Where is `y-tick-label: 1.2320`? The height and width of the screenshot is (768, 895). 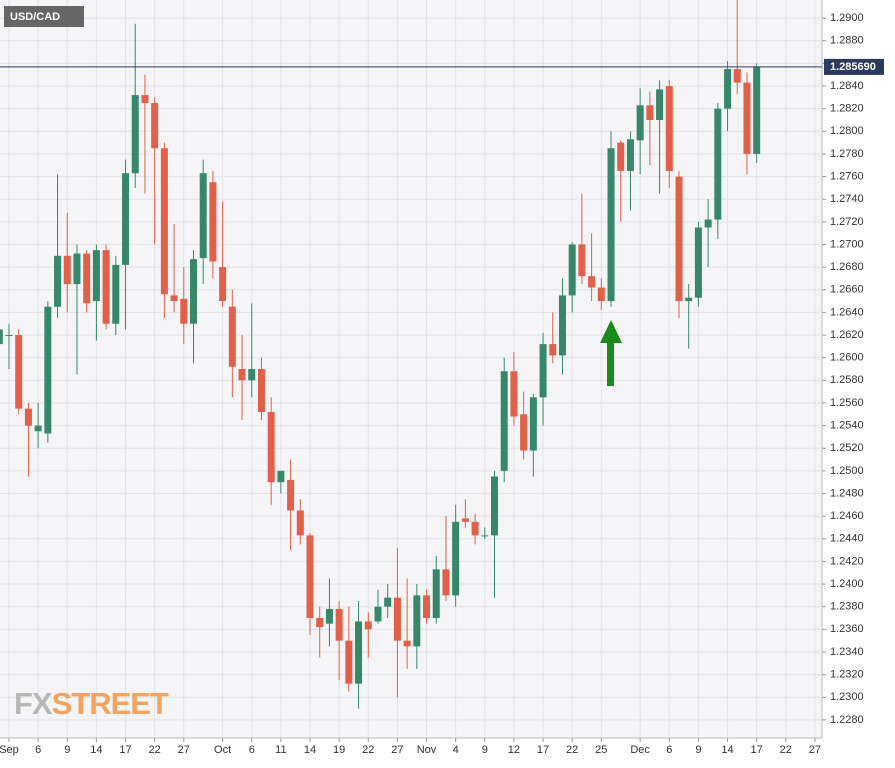 y-tick-label: 1.2320 is located at coordinates (847, 675).